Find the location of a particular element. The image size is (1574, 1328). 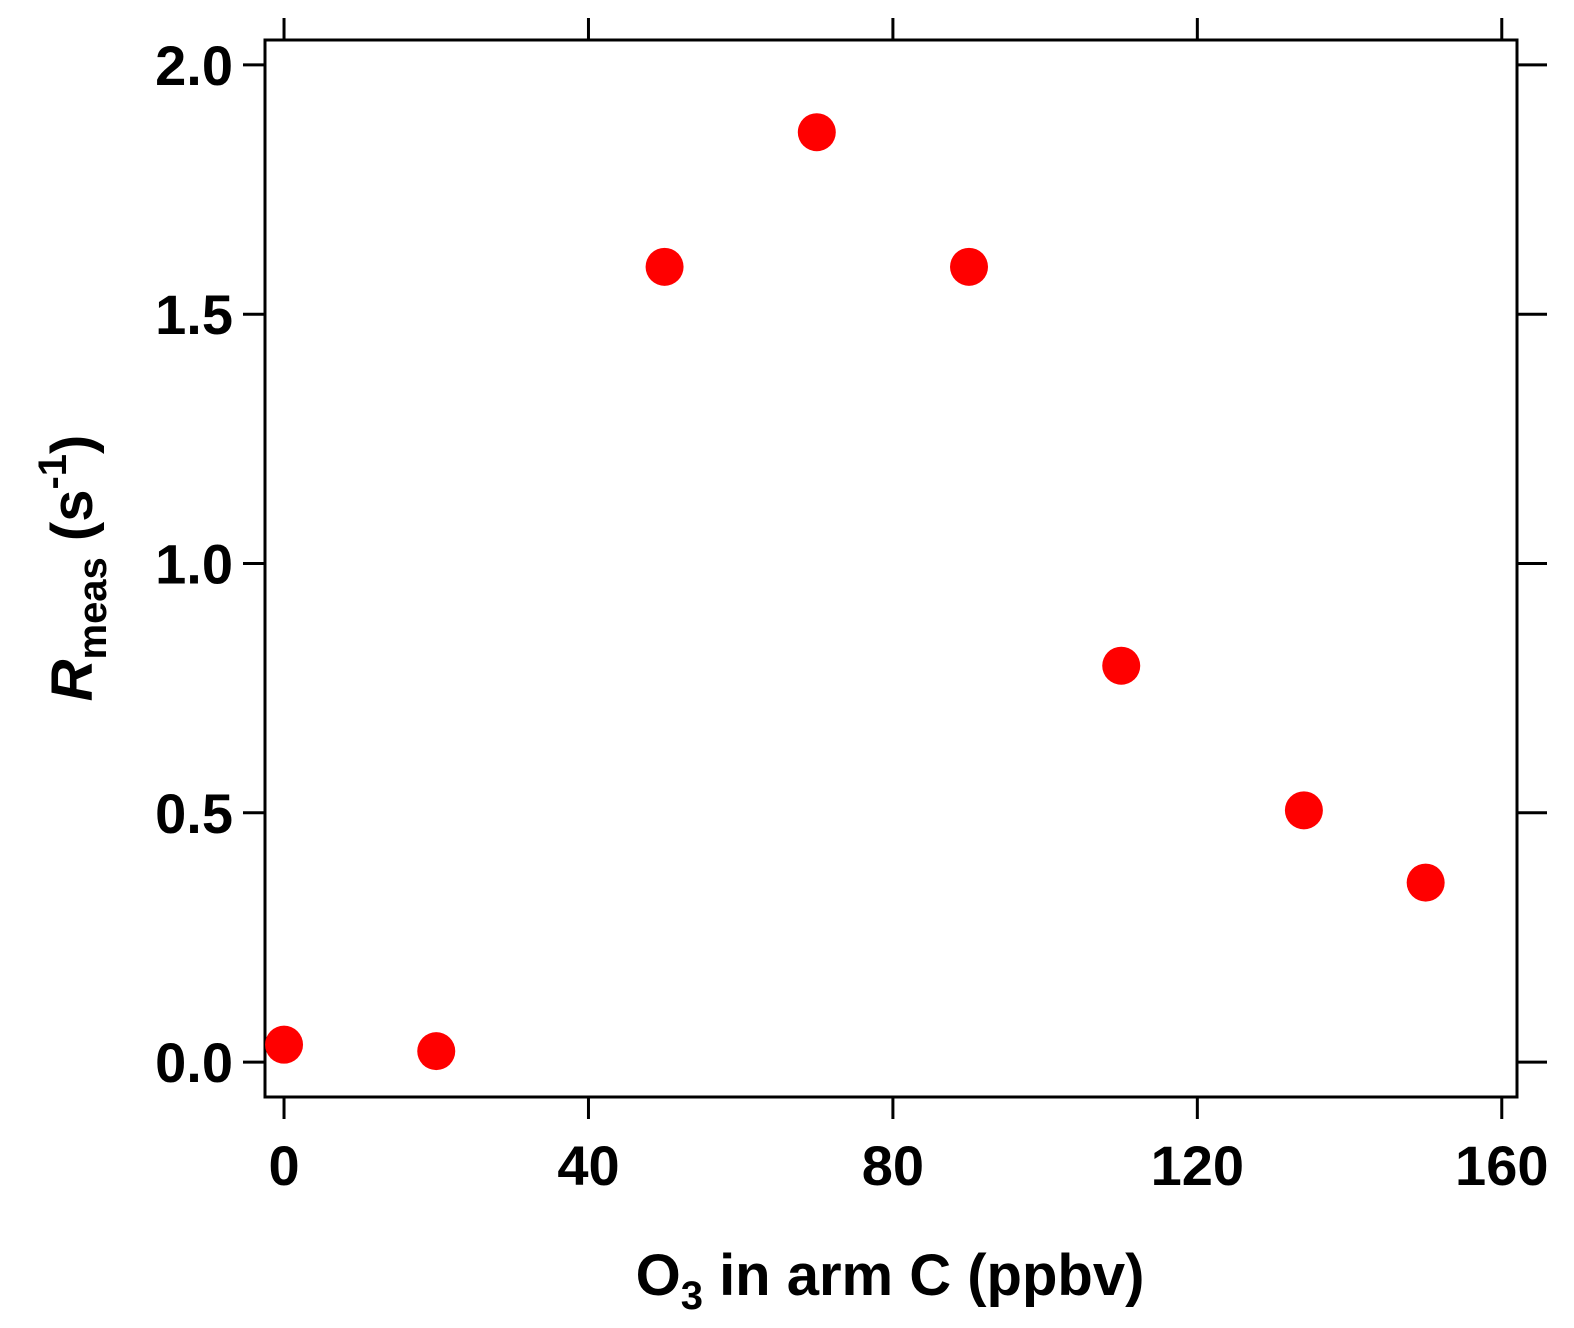

x-tick-label: 40 is located at coordinates (588, 1165).